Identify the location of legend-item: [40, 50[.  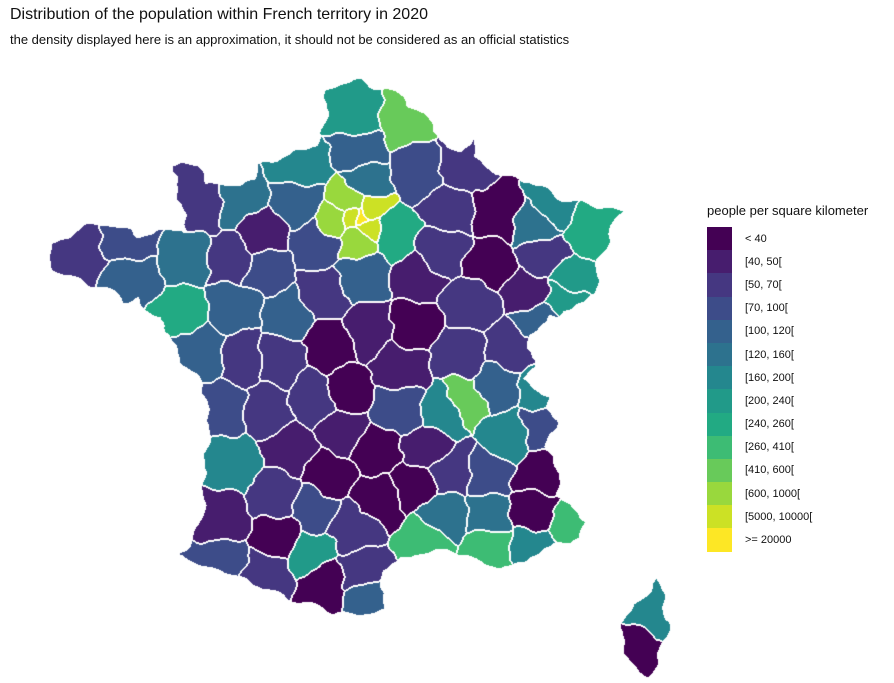
(800, 262).